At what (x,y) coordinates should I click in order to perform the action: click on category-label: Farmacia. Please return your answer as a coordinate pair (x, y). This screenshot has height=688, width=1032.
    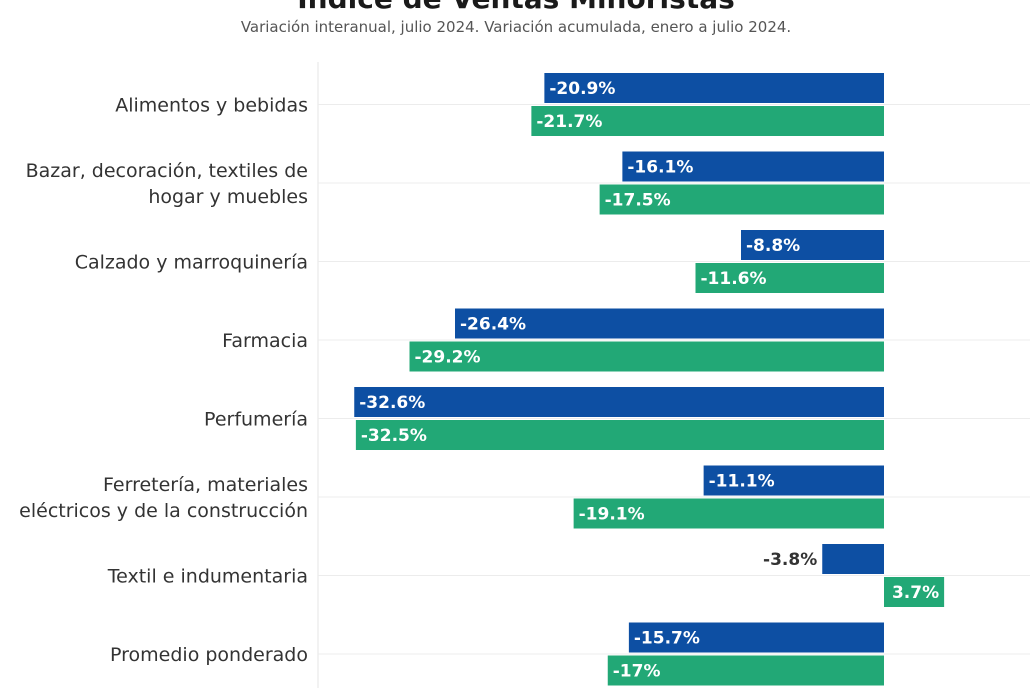
    Looking at the image, I should click on (265, 341).